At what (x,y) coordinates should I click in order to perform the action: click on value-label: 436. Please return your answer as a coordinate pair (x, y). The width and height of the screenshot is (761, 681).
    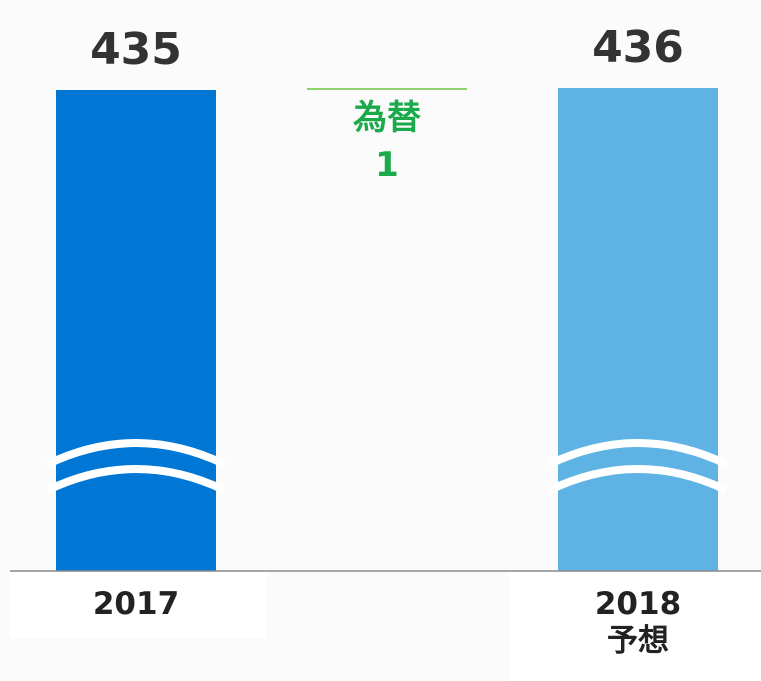
    Looking at the image, I should click on (638, 48).